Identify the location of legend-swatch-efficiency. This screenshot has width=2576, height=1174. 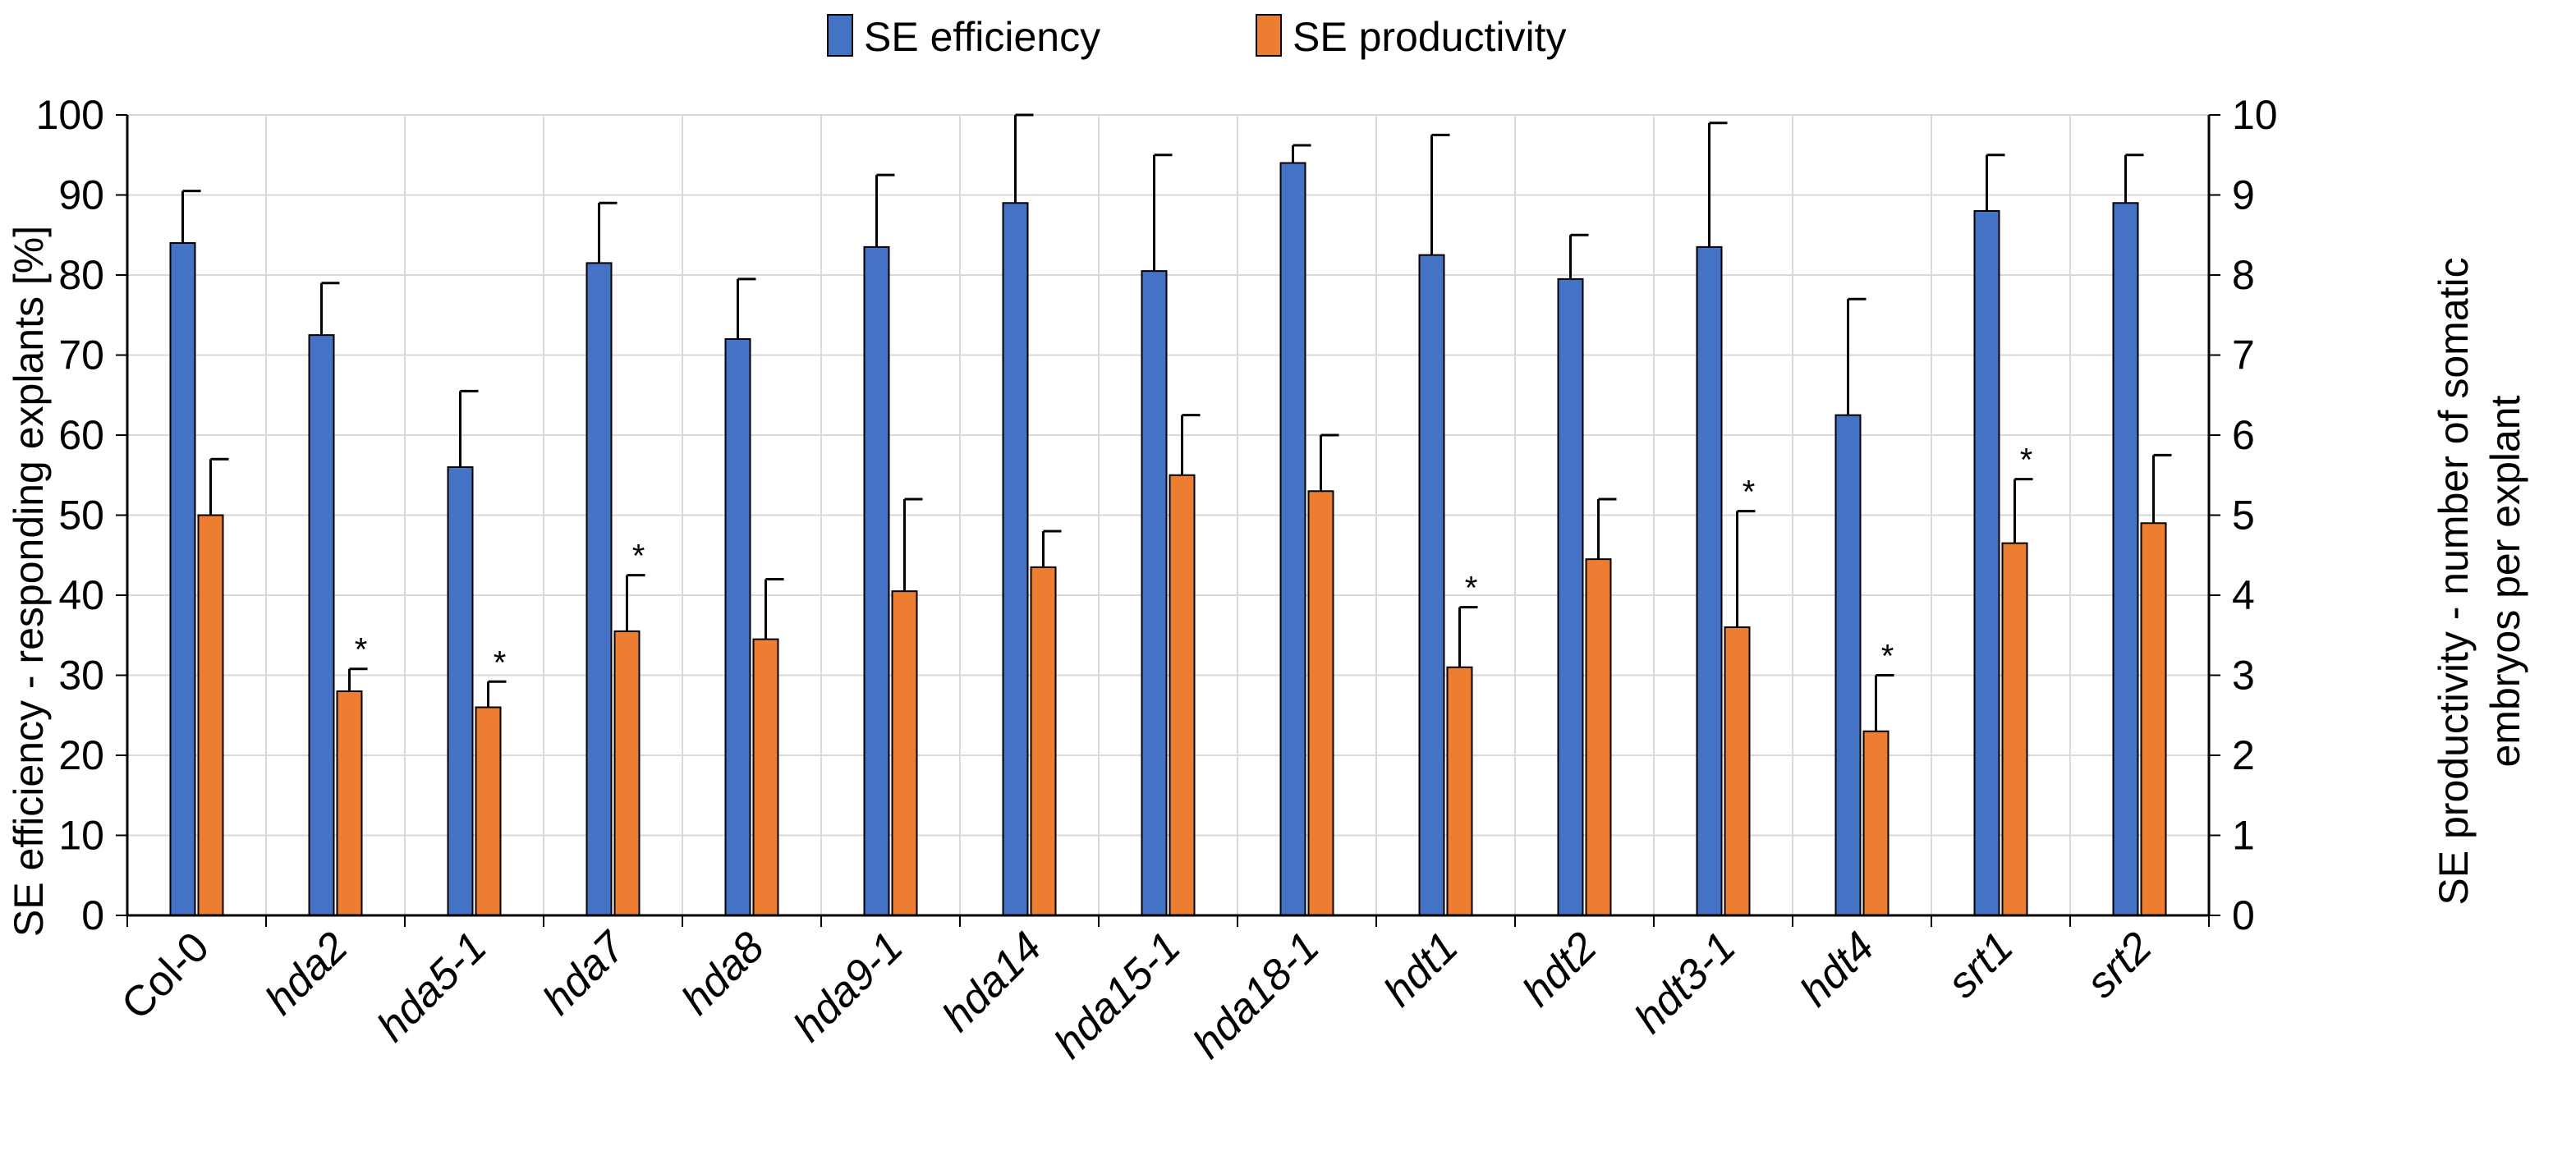
(840, 35).